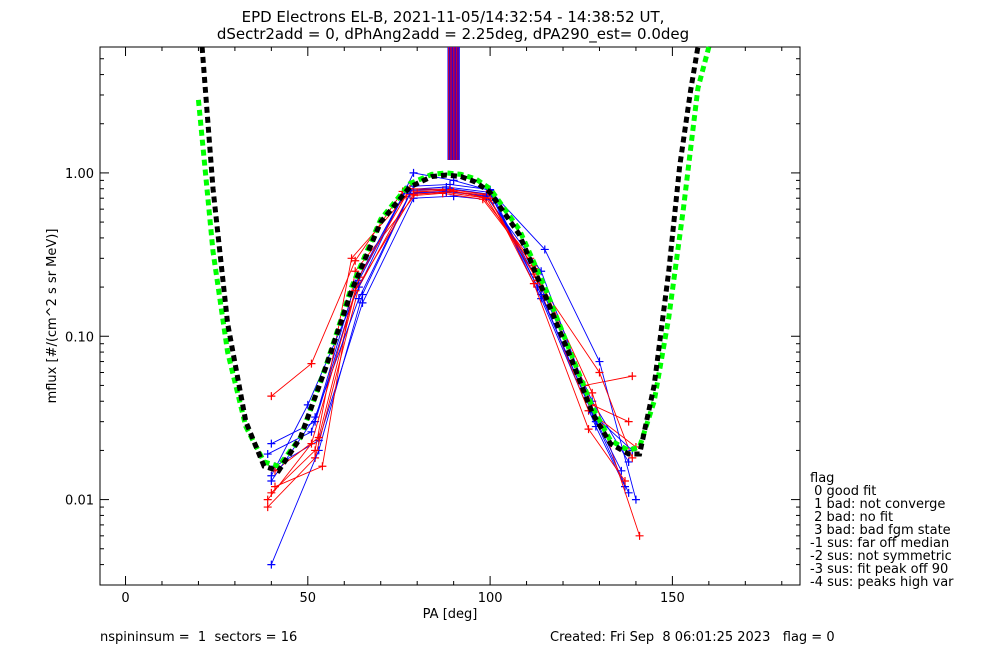  What do you see at coordinates (79, 337) in the screenshot?
I see `y-tick-label: 0.10` at bounding box center [79, 337].